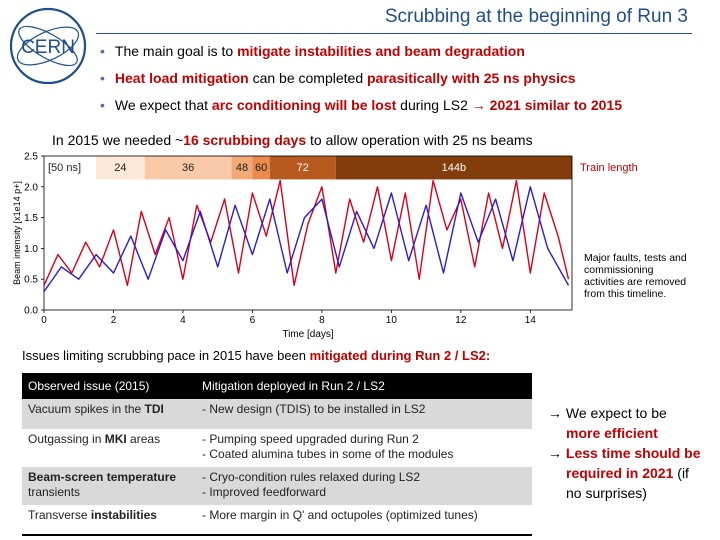 The image size is (720, 540). I want to click on highlighted-text: 2021 similar to 2015, so click(553, 105).